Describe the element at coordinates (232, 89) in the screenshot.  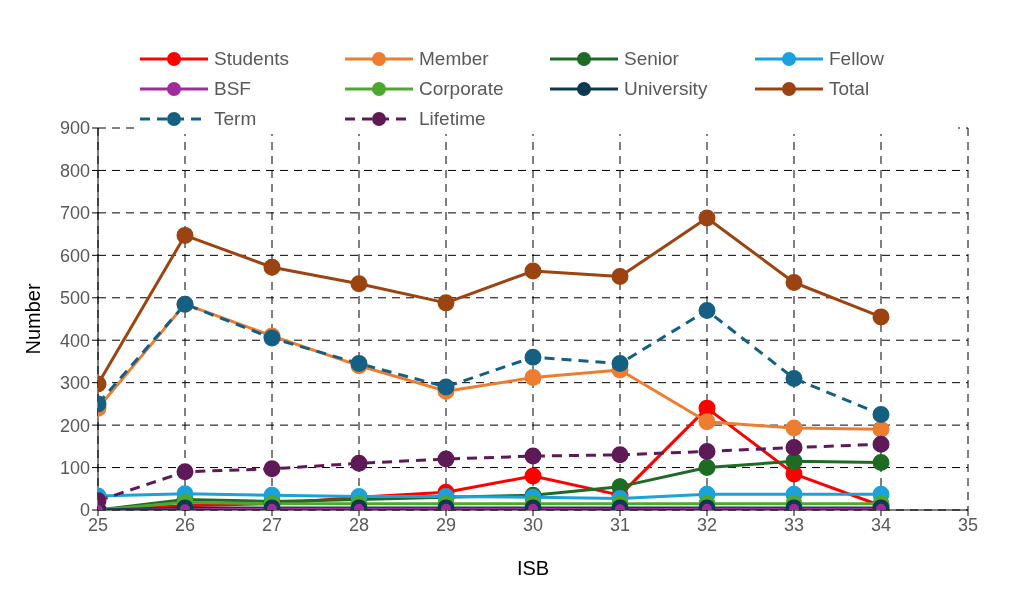
I see `legend-label: BSF` at that location.